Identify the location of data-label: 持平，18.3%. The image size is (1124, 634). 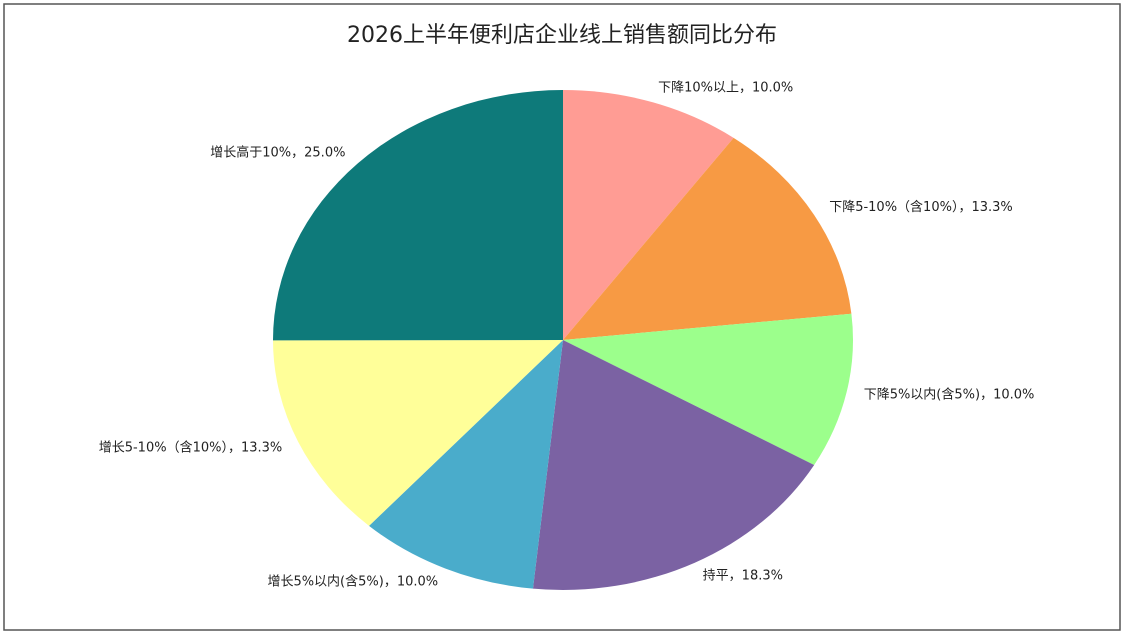
(743, 576).